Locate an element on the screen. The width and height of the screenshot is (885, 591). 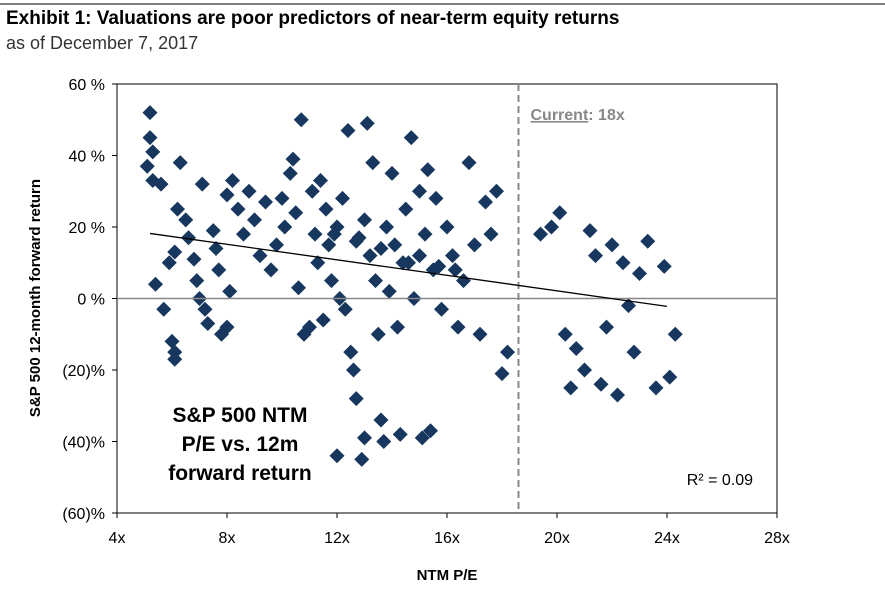
current-label: Current: 18x is located at coordinates (578, 115).